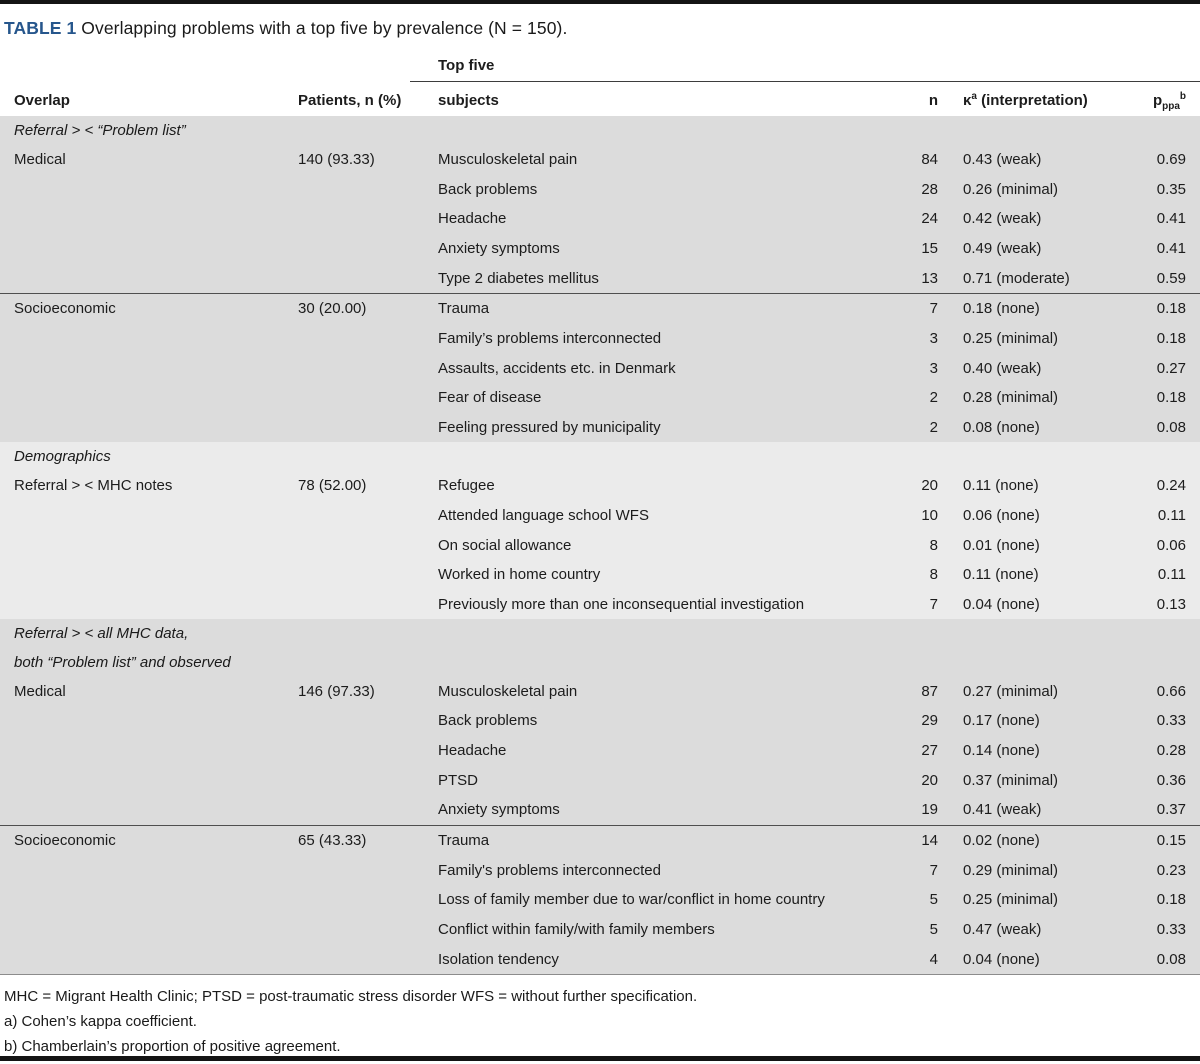 This screenshot has width=1200, height=1064. Describe the element at coordinates (336, 159) in the screenshot. I see `patients-cell: 140 (93.33)` at that location.